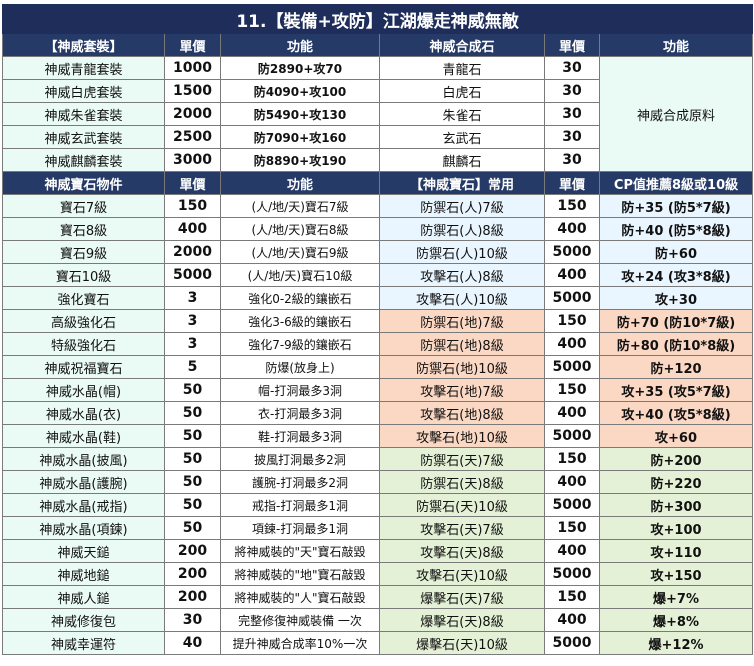  What do you see at coordinates (676, 620) in the screenshot?
I see `cp-recommend: 爆+8%` at bounding box center [676, 620].